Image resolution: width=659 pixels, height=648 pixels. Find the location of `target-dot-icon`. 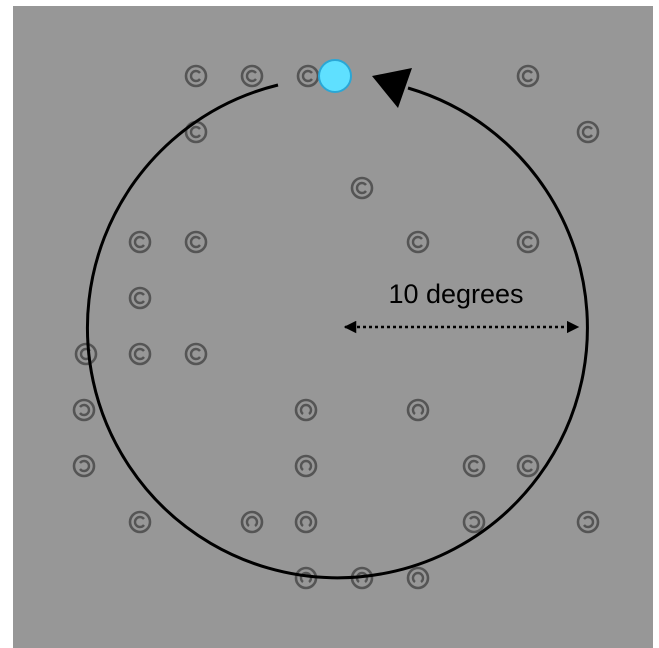

target-dot-icon is located at coordinates (335, 76).